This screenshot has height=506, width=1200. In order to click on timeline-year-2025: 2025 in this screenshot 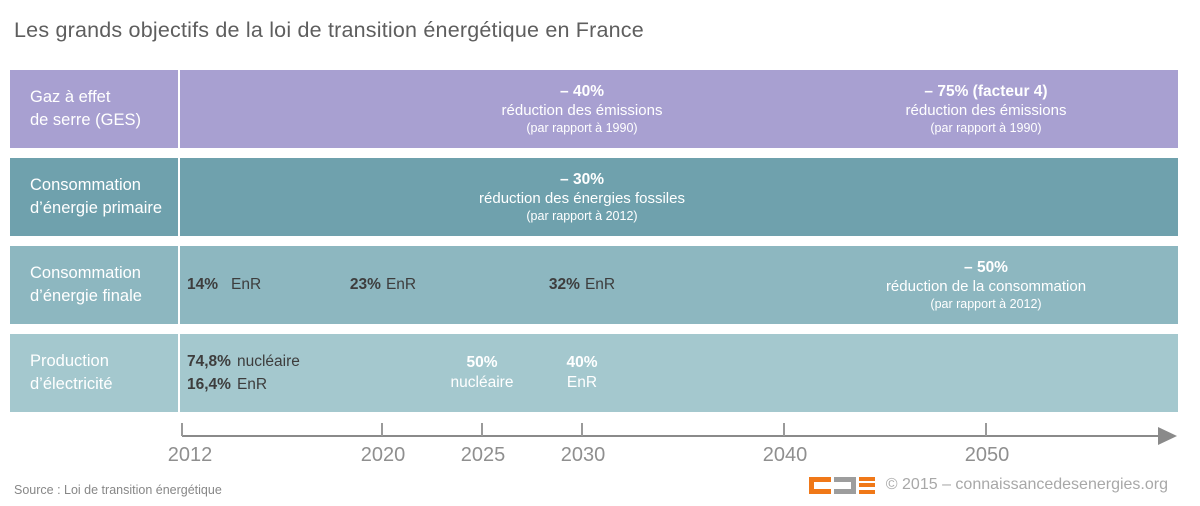, I will do `click(483, 455)`.